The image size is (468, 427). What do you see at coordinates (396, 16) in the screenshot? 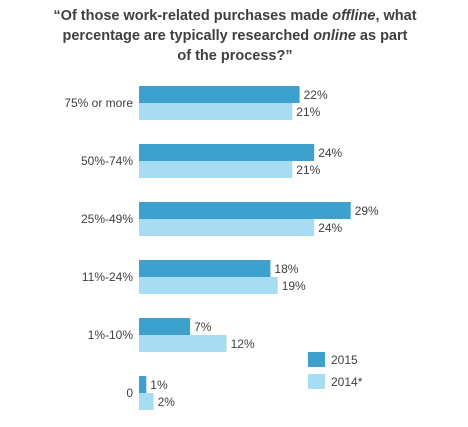
I see `title-line1-b: , what` at bounding box center [396, 16].